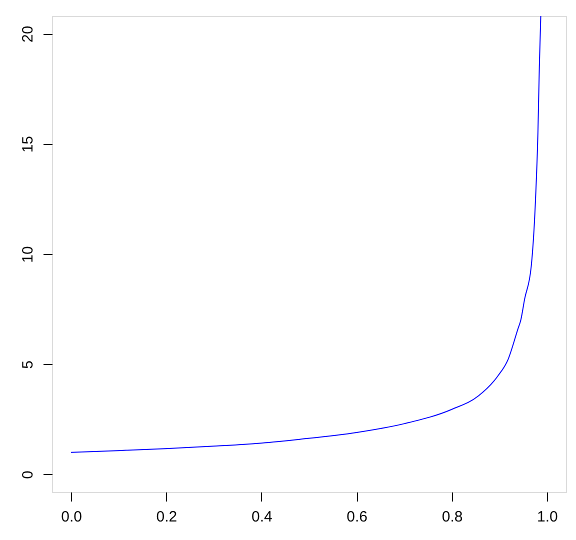 This screenshot has width=576, height=540. What do you see at coordinates (167, 517) in the screenshot?
I see `x-tick-label: 0.2` at bounding box center [167, 517].